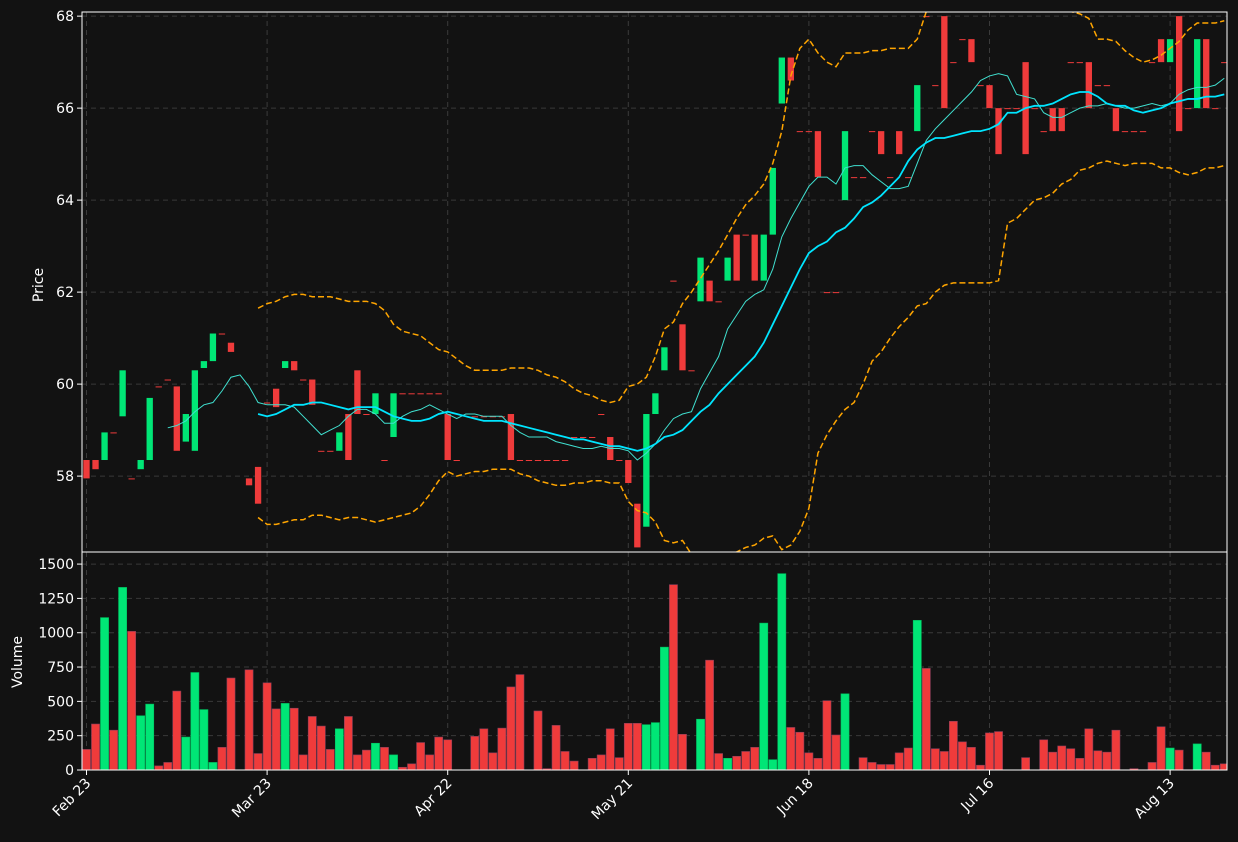 Image resolution: width=1238 pixels, height=842 pixels. Describe the element at coordinates (433, 798) in the screenshot. I see `x-tick-label: Apr 22` at that location.